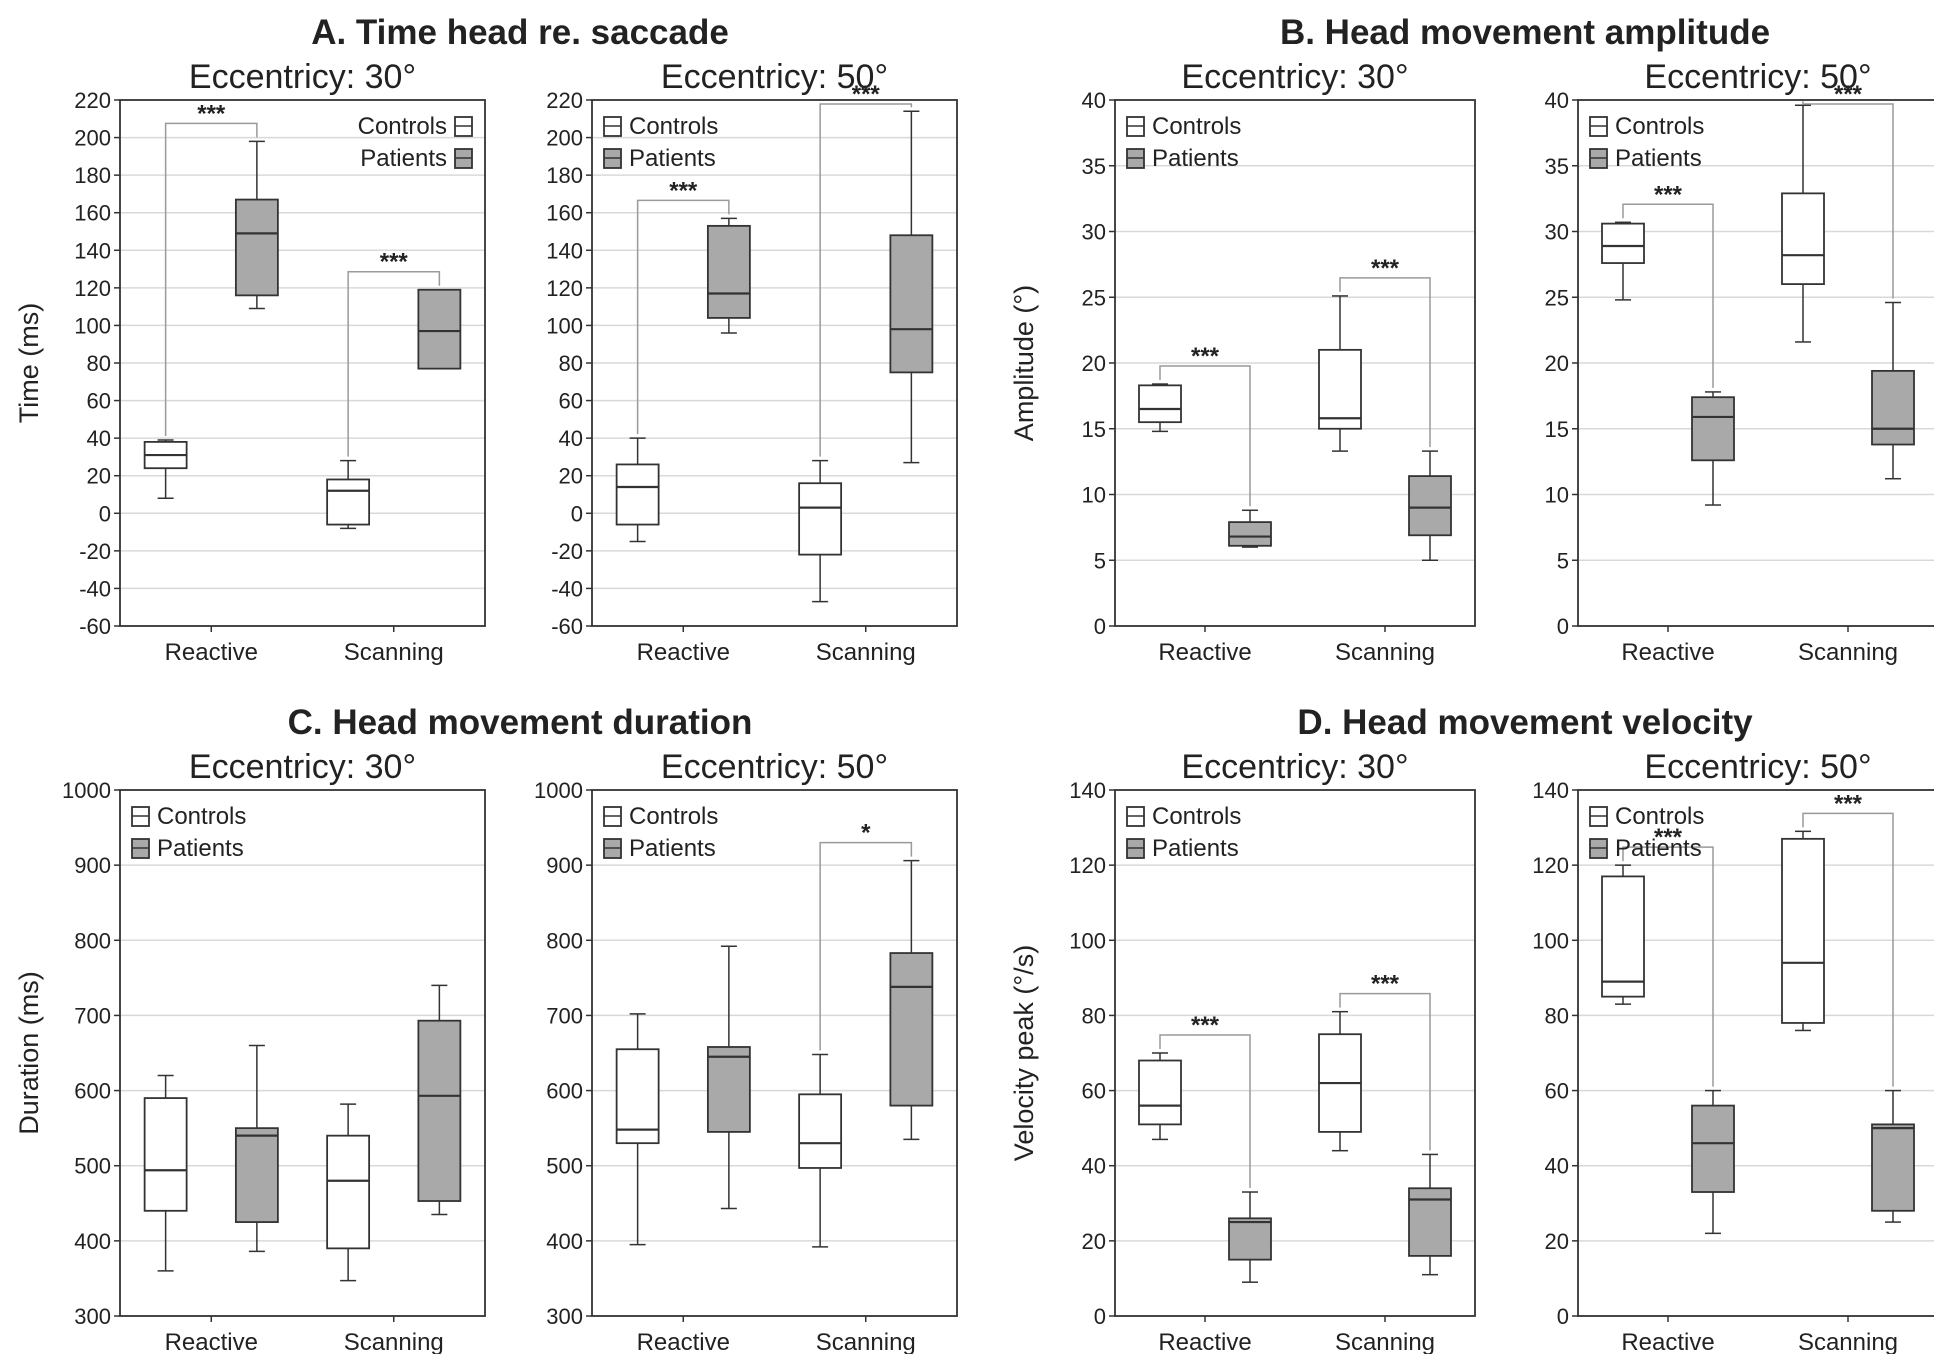 The width and height of the screenshot is (1934, 1354). Describe the element at coordinates (92, 1091) in the screenshot. I see `y-tick-label: 600` at that location.